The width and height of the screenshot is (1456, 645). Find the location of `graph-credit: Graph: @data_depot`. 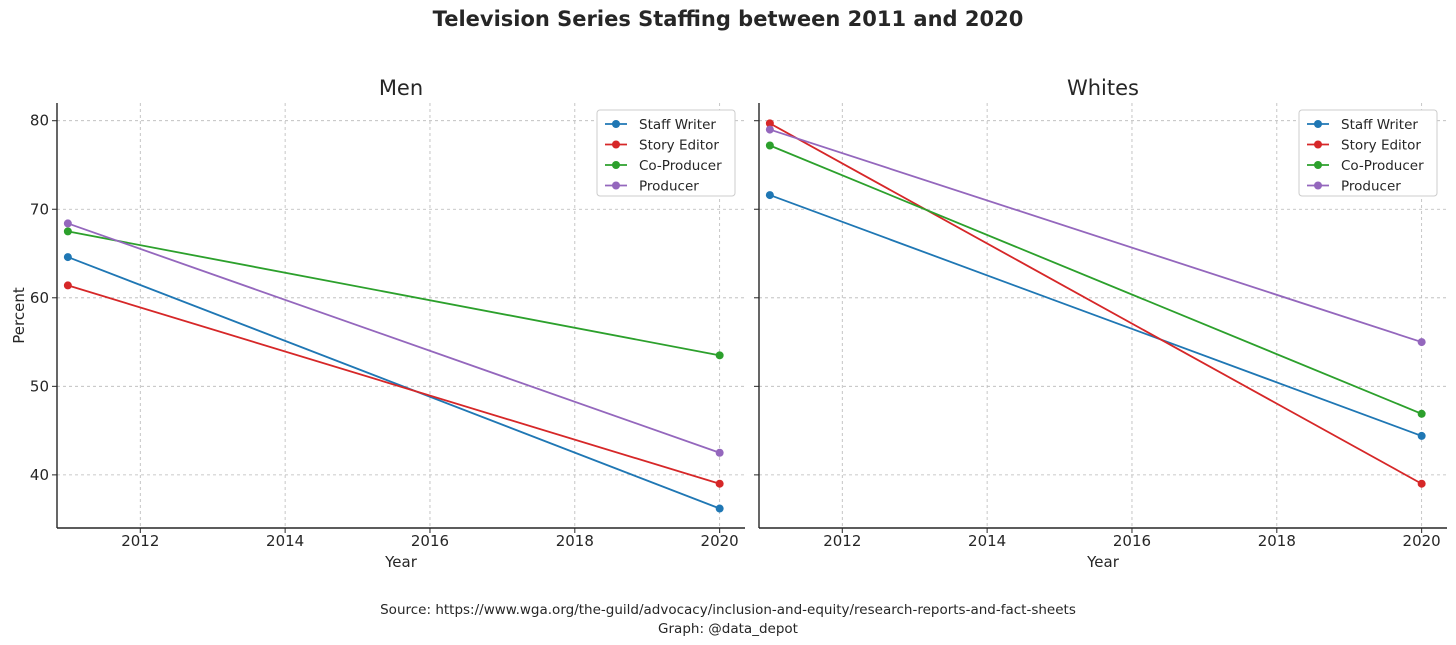

graph-credit: Graph: @data_depot is located at coordinates (728, 629).